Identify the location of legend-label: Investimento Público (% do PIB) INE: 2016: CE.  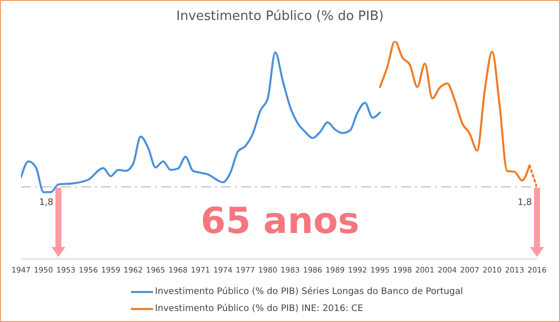
(259, 309).